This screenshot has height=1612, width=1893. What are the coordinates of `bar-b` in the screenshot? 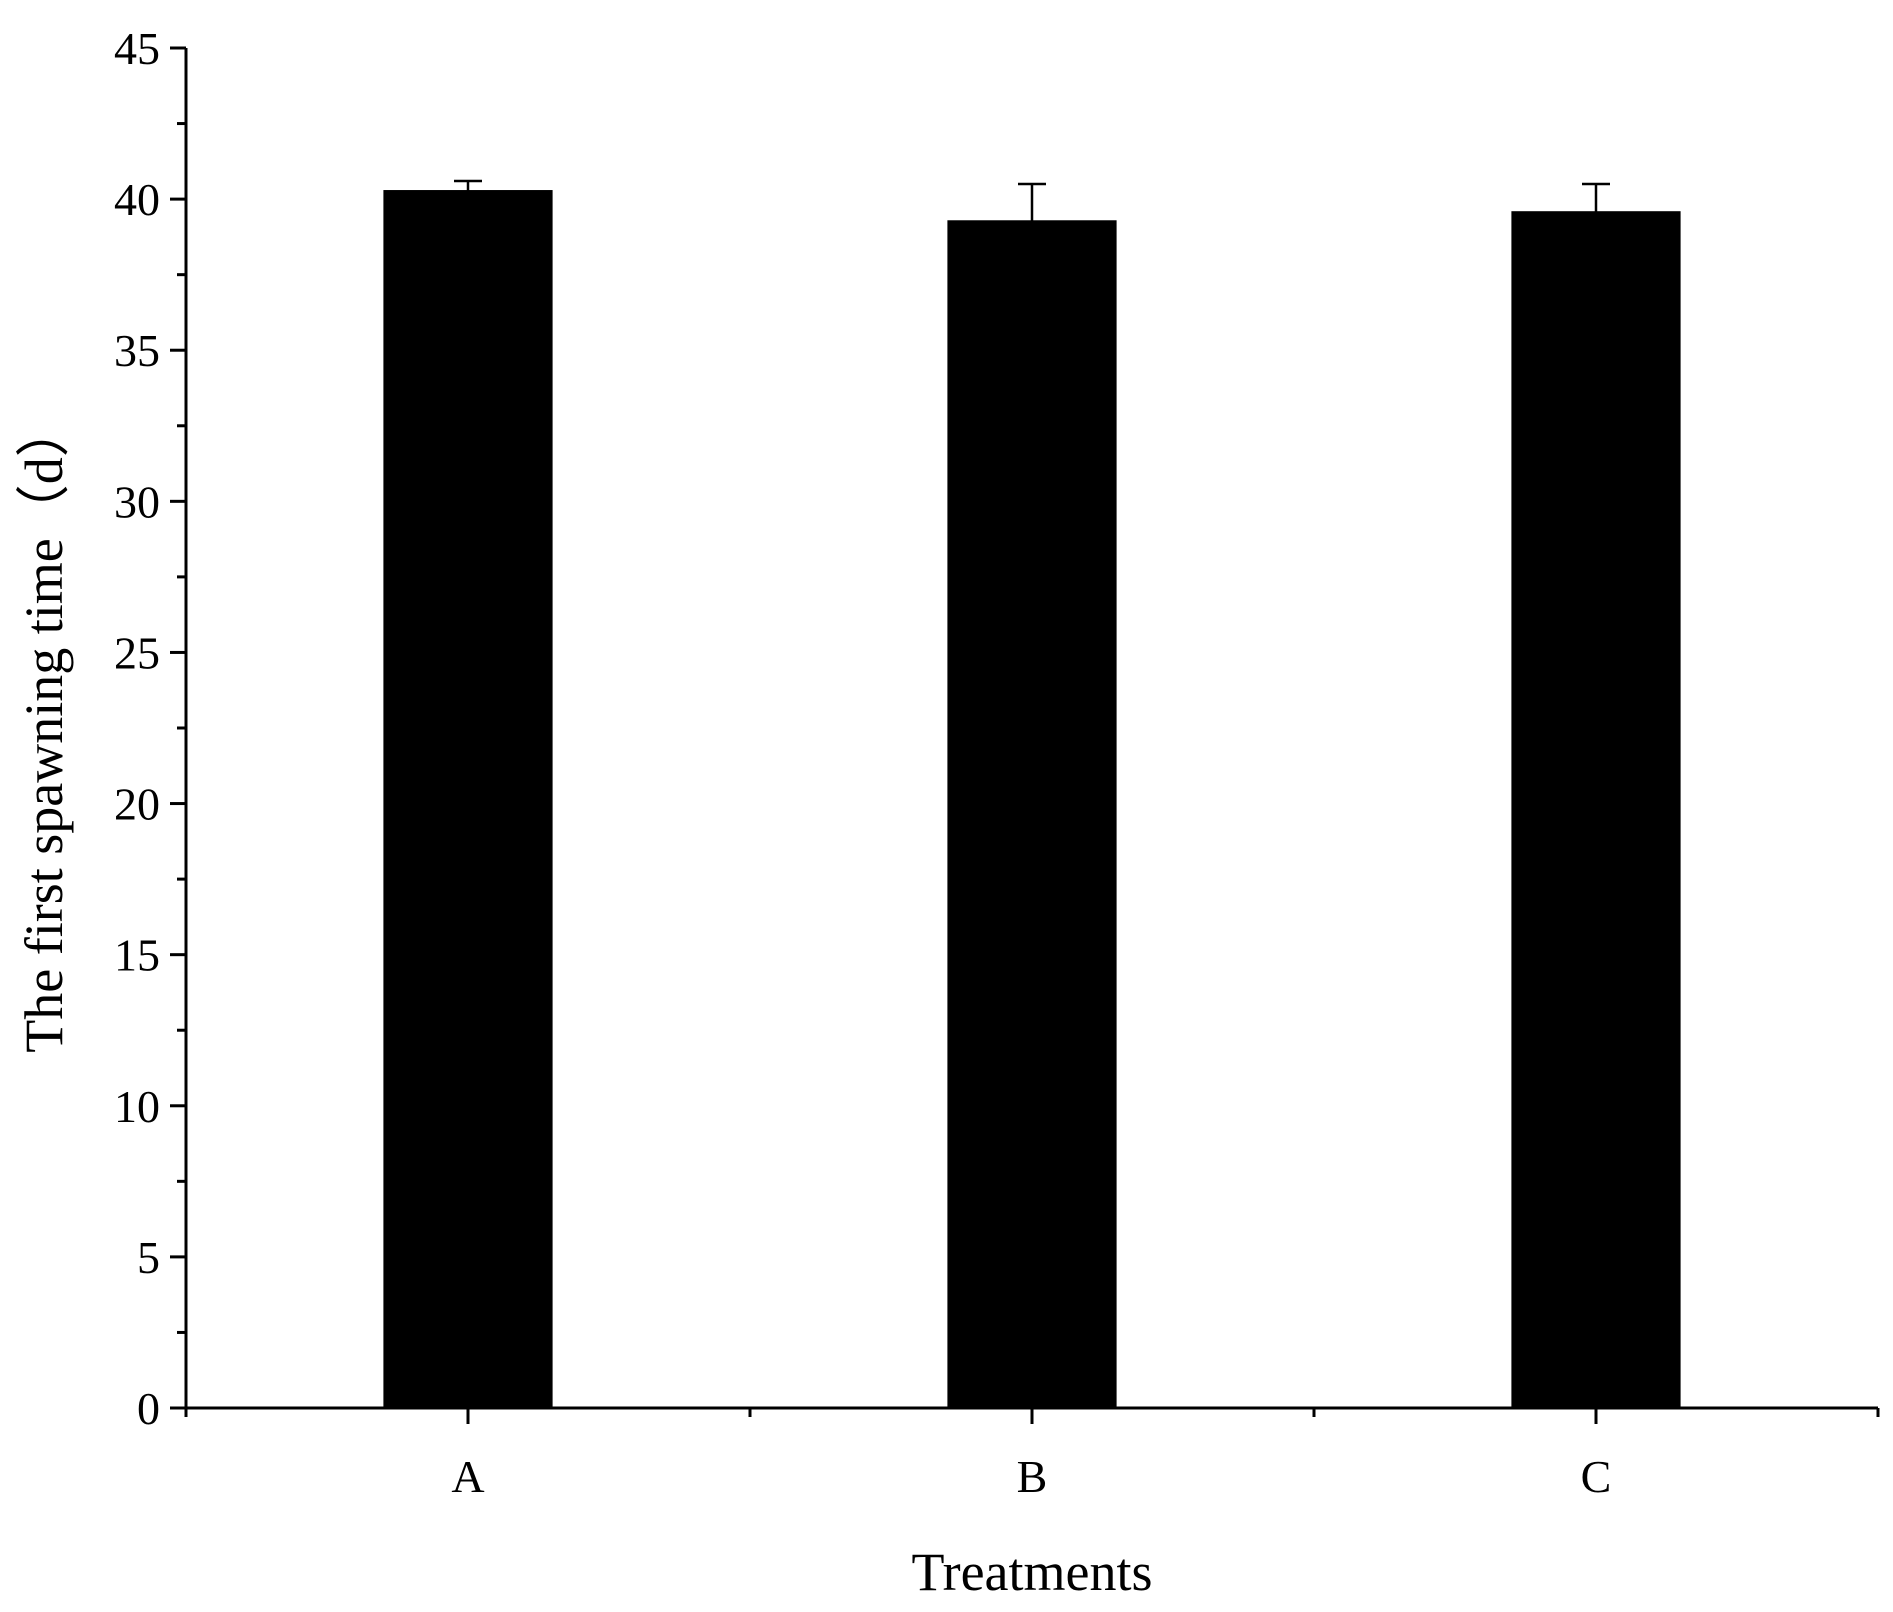 It's located at (1032, 814).